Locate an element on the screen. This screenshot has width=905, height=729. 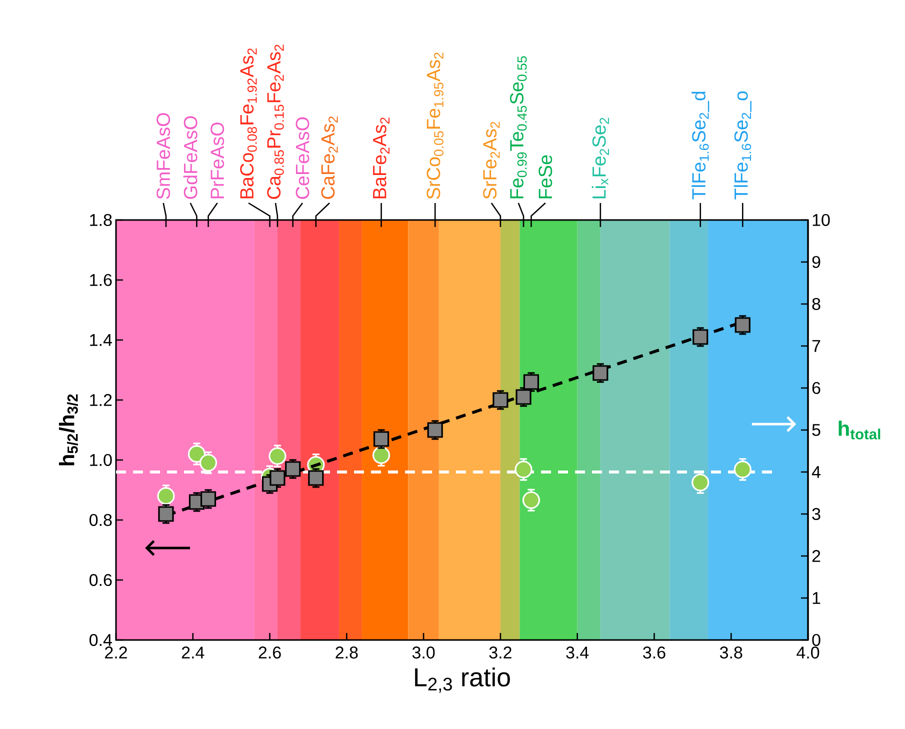
y-tick-label: 0.4 is located at coordinates (100, 640).